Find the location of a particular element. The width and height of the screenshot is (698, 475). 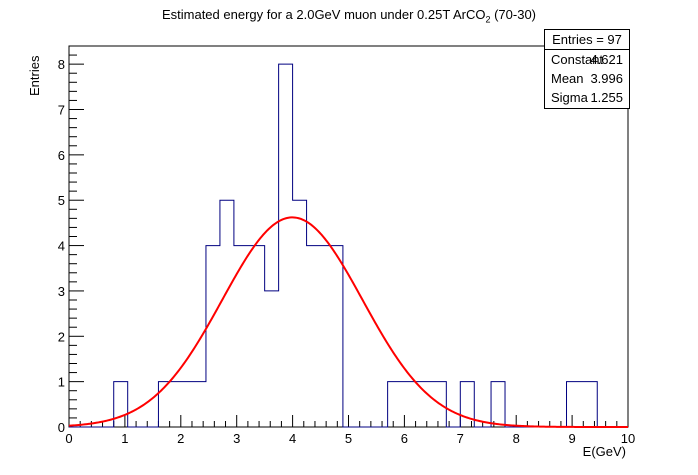

x-axis-label: E(GeV) is located at coordinates (604, 451).